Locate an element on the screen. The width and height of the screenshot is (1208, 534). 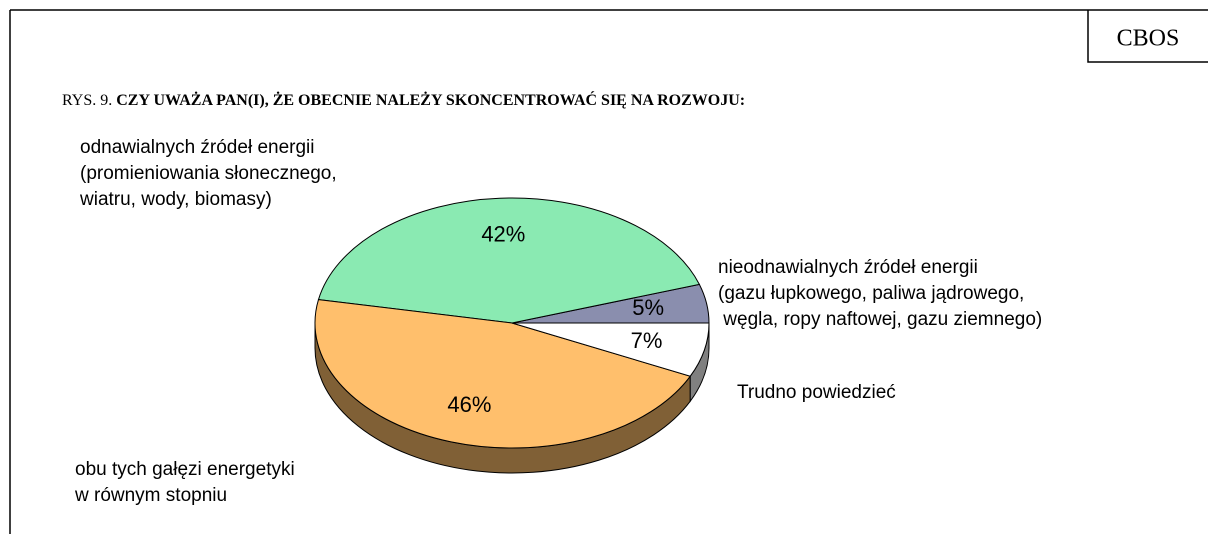
category-label: wiatru, wody, biomasy) is located at coordinates (175, 199).